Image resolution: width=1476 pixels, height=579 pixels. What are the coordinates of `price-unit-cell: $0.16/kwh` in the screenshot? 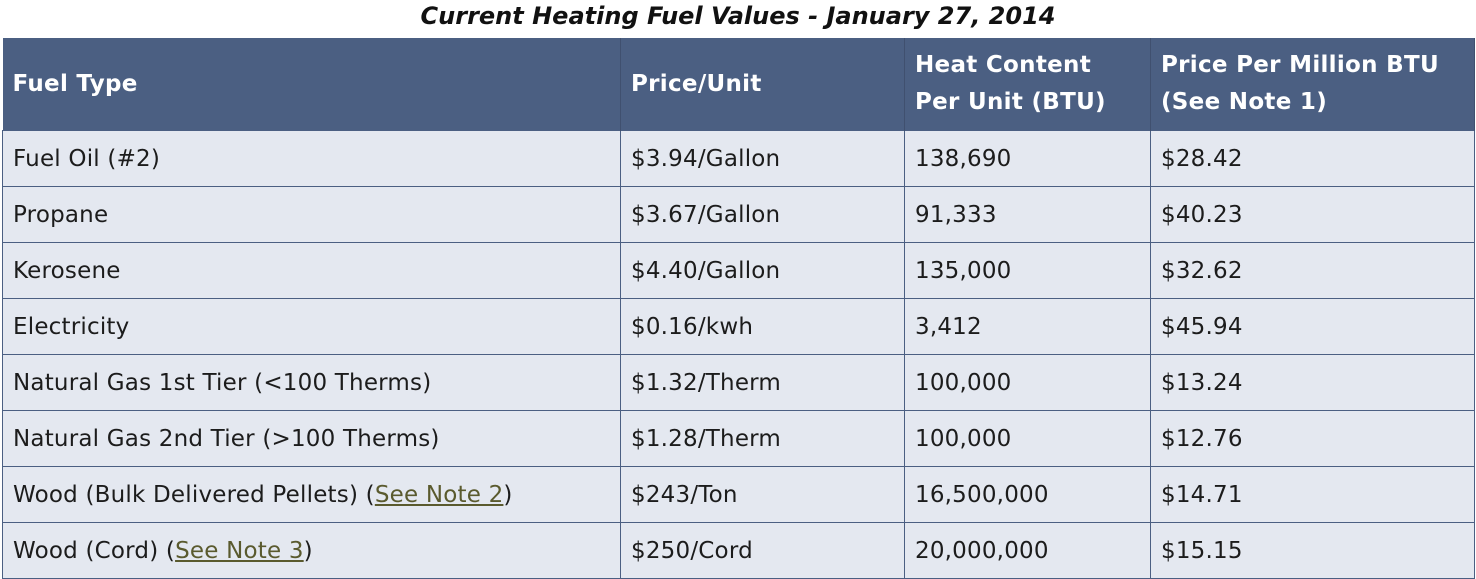 It's located at (762, 326).